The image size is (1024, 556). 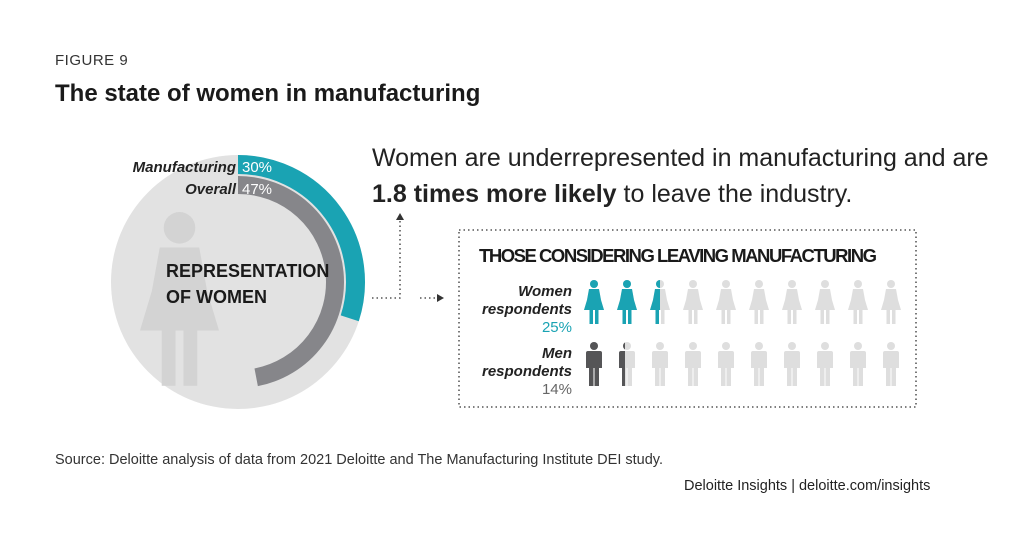 What do you see at coordinates (92, 60) in the screenshot?
I see `figure-label: FIGURE 9` at bounding box center [92, 60].